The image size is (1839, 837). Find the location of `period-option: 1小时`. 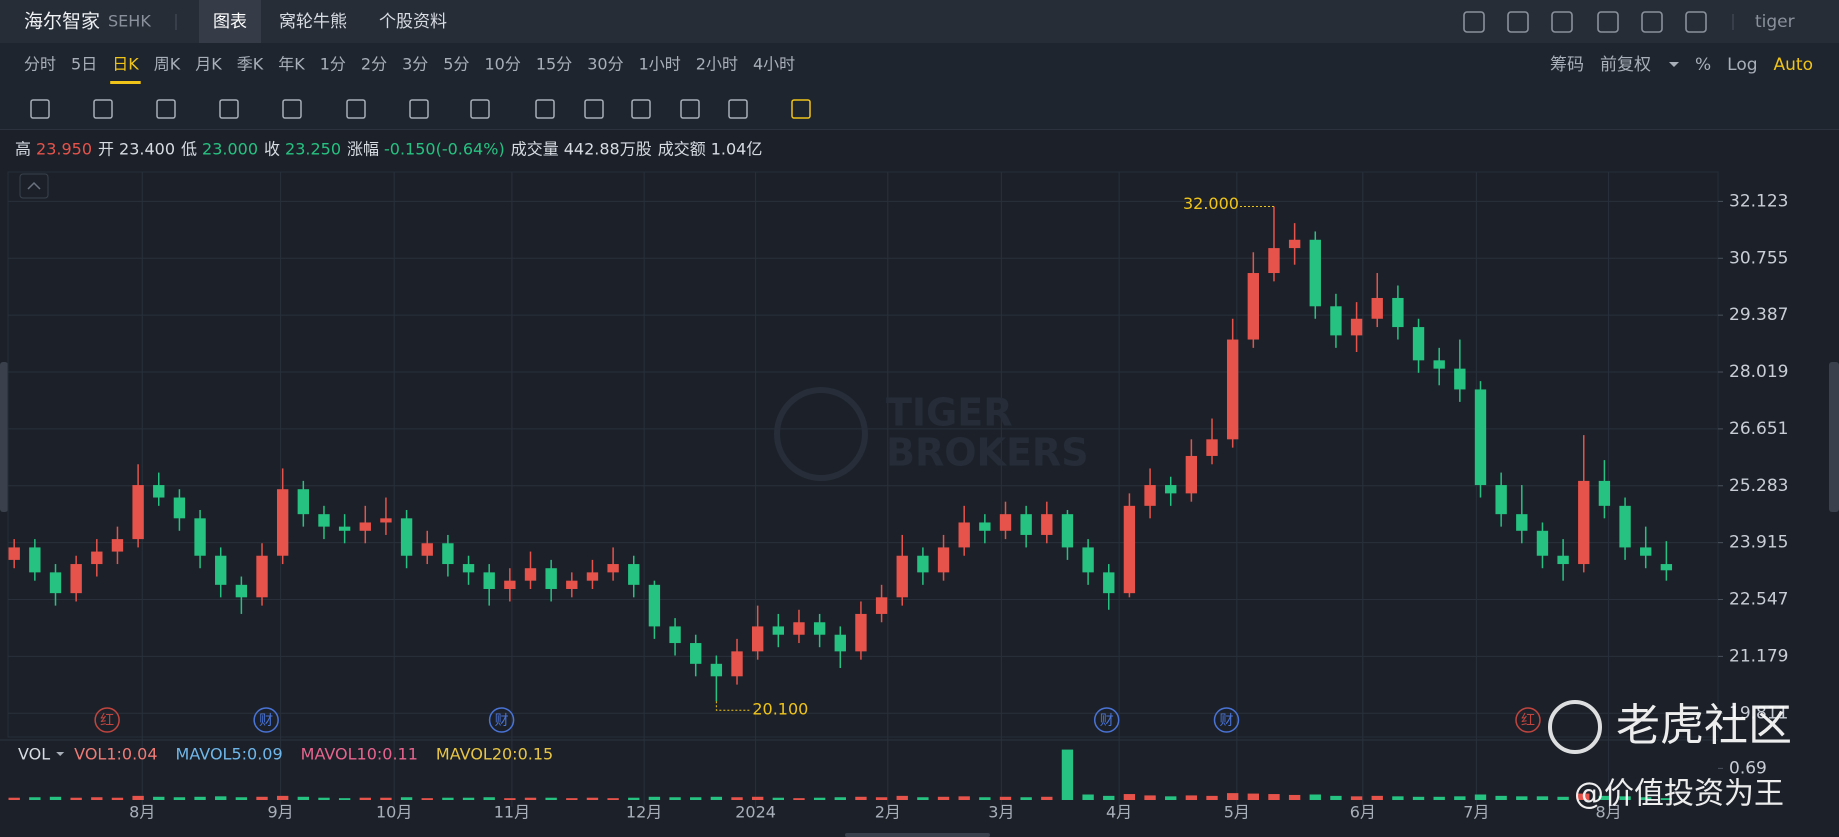

period-option: 1小时 is located at coordinates (660, 64).